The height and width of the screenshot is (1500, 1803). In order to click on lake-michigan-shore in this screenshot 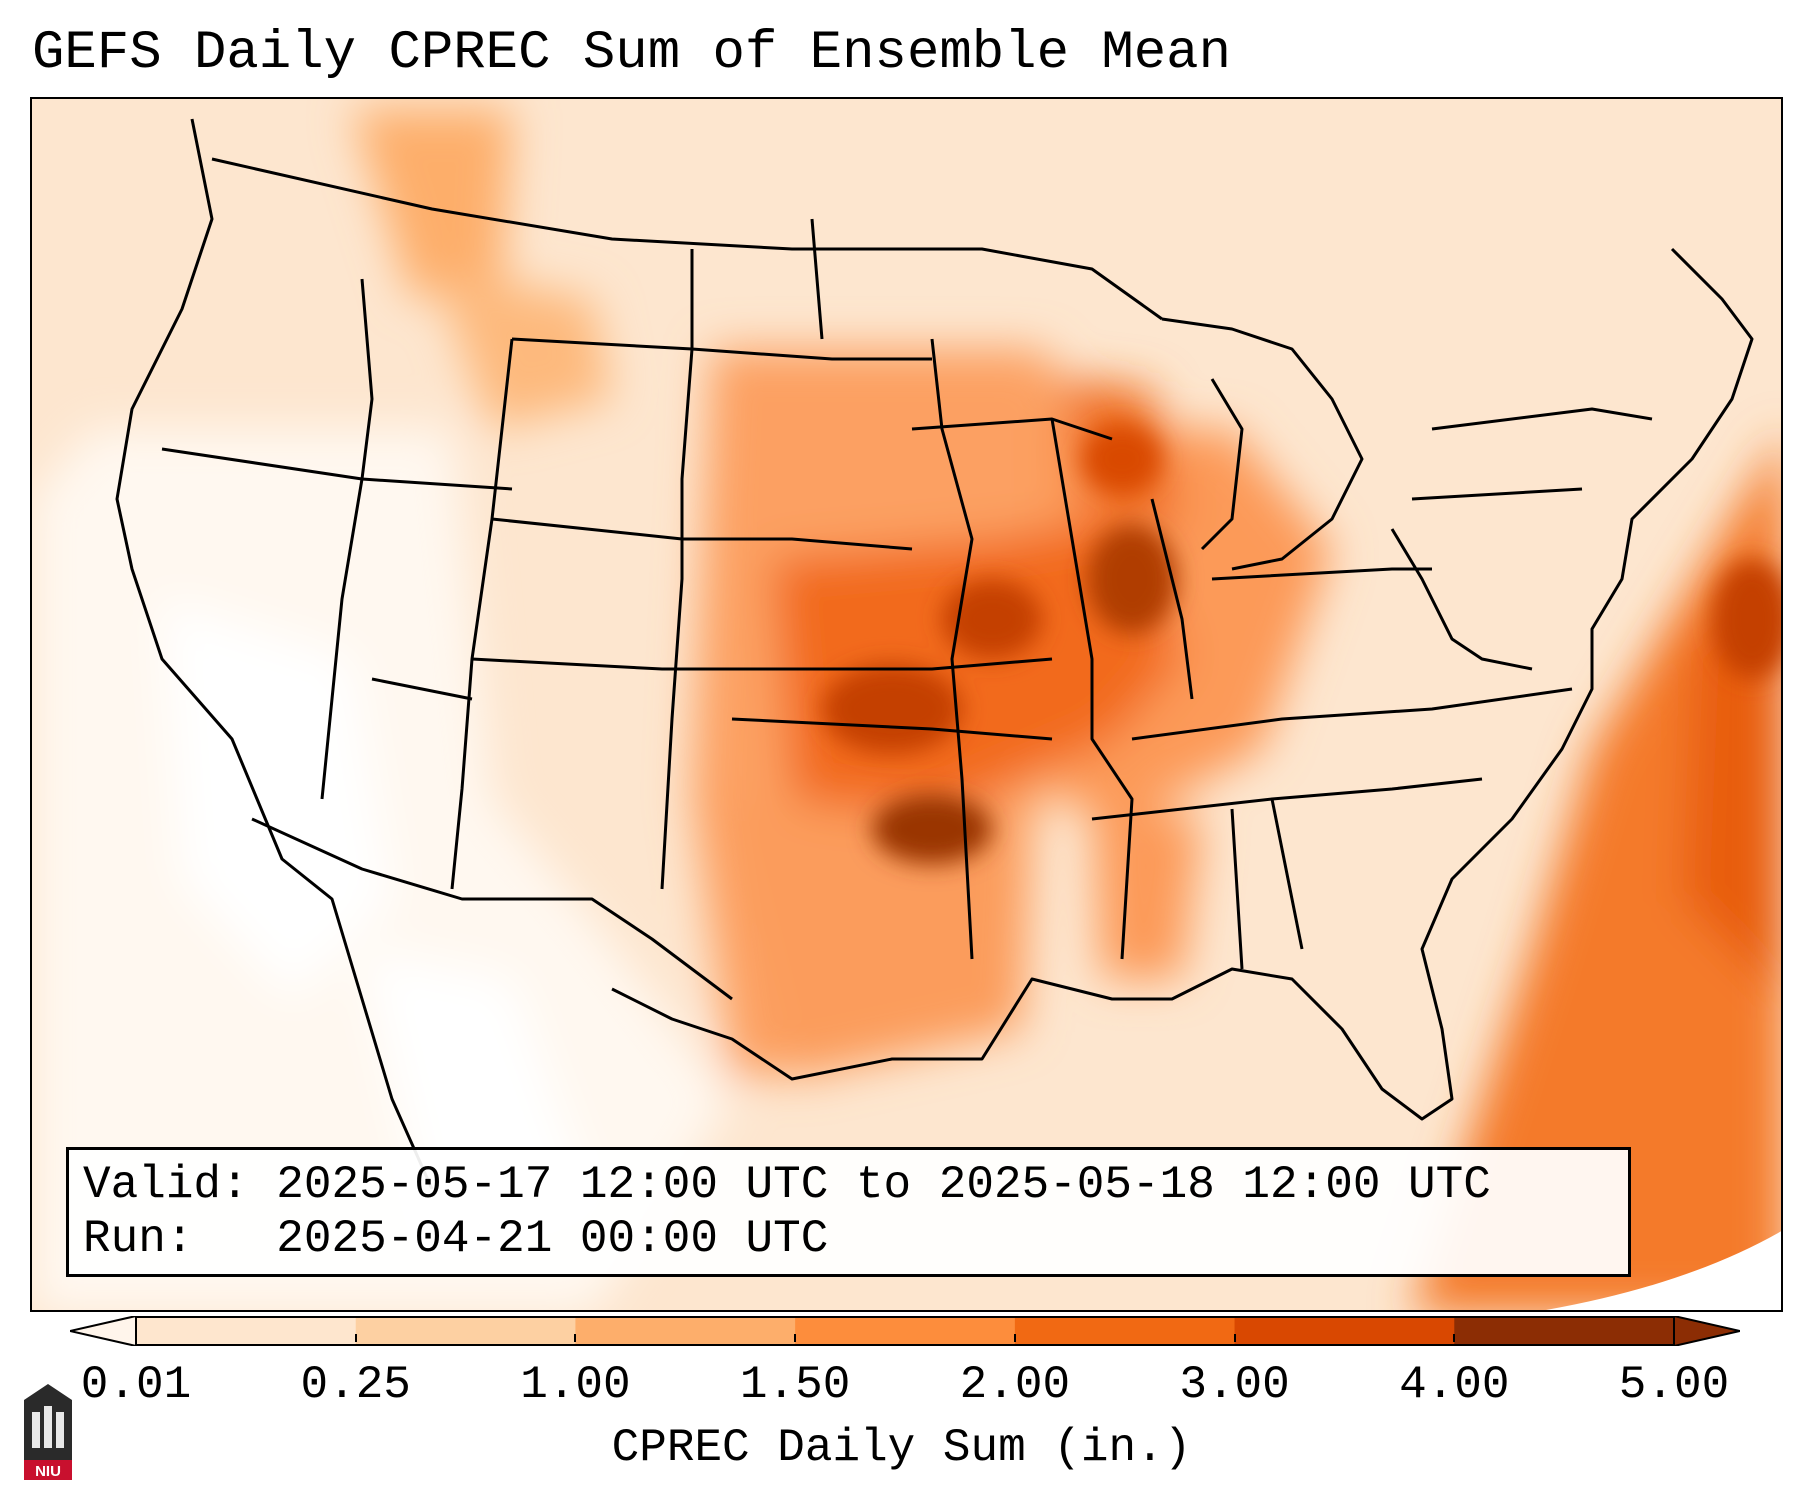, I will do `click(1222, 464)`.